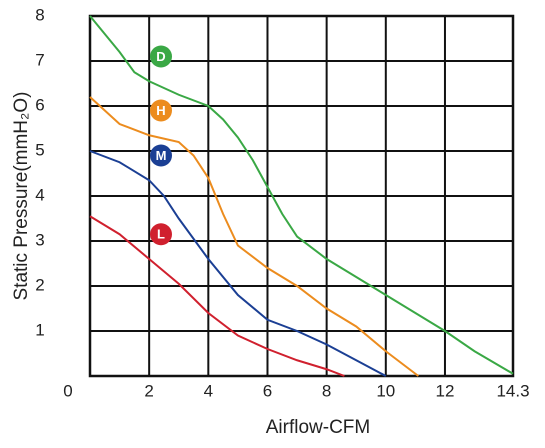 This screenshot has width=545, height=448. I want to click on x-tick-label: 12, so click(445, 390).